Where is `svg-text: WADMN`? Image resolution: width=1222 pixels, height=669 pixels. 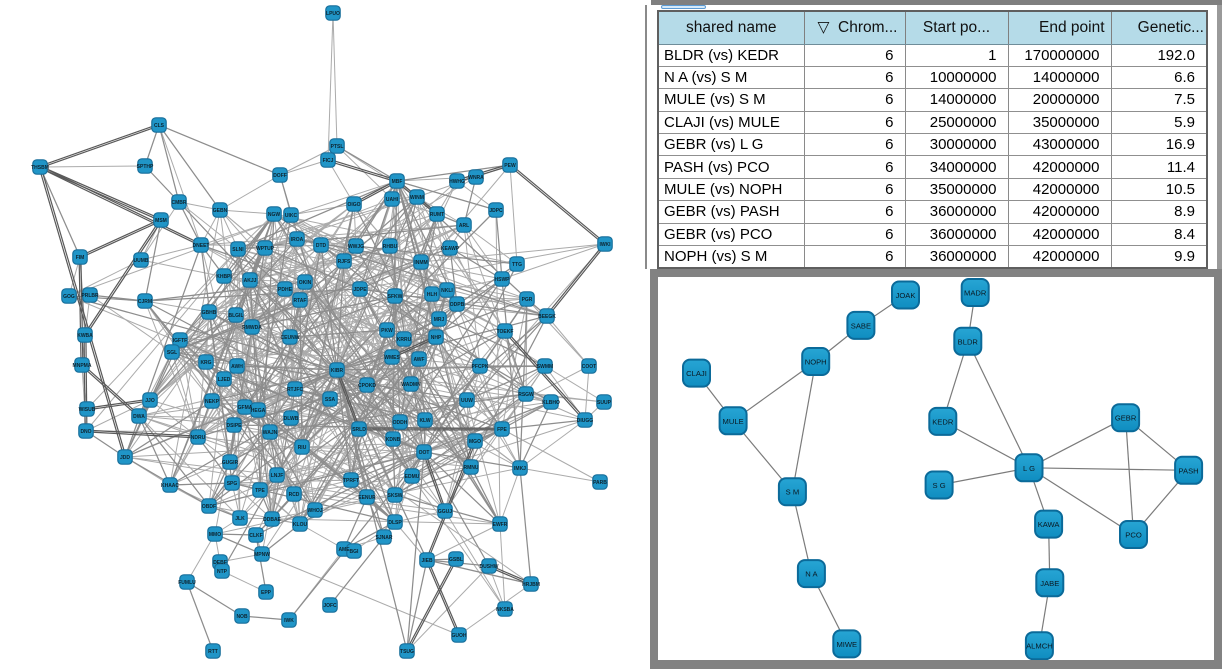
svg-text: WADMN is located at coordinates (411, 385).